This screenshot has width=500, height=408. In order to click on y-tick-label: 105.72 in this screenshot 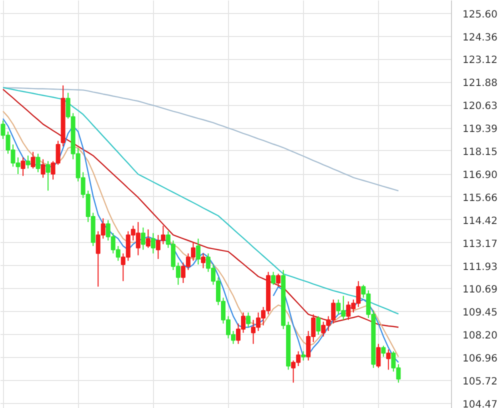, I will do `click(480, 382)`.